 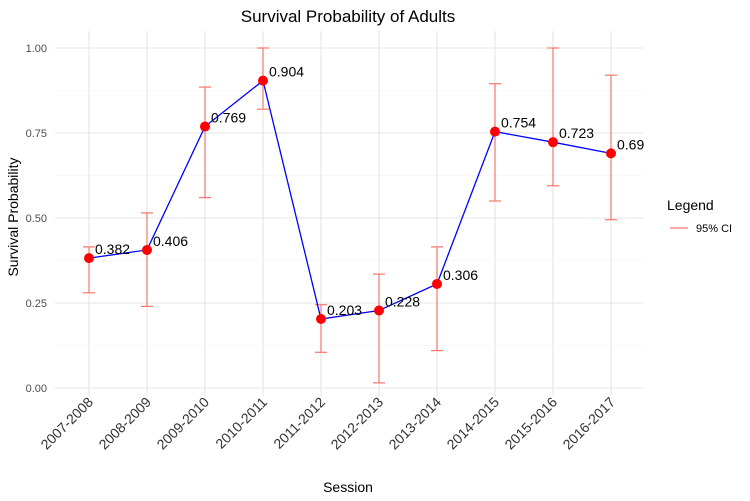 I want to click on y-axis-title: Survival Probability, so click(x=13, y=216).